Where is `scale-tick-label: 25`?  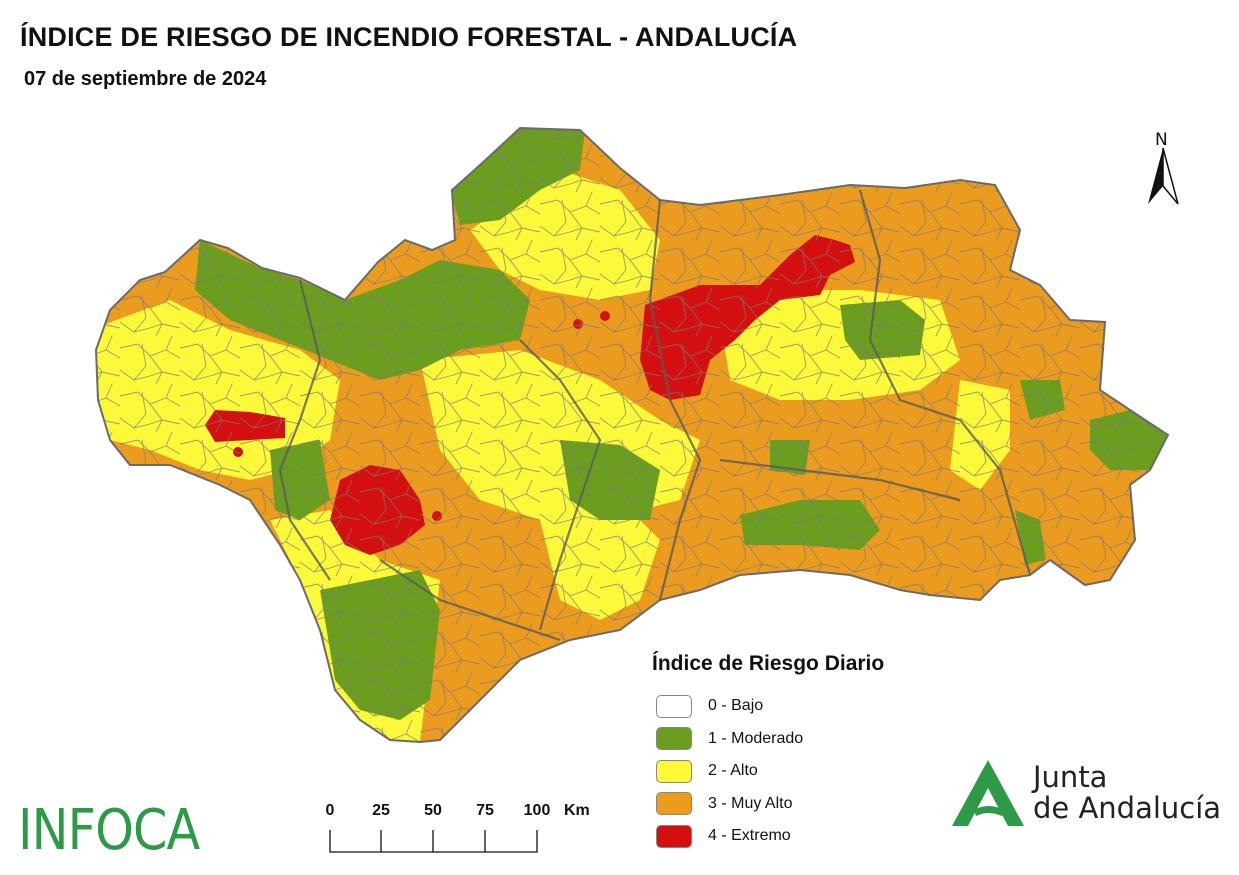 scale-tick-label: 25 is located at coordinates (381, 810).